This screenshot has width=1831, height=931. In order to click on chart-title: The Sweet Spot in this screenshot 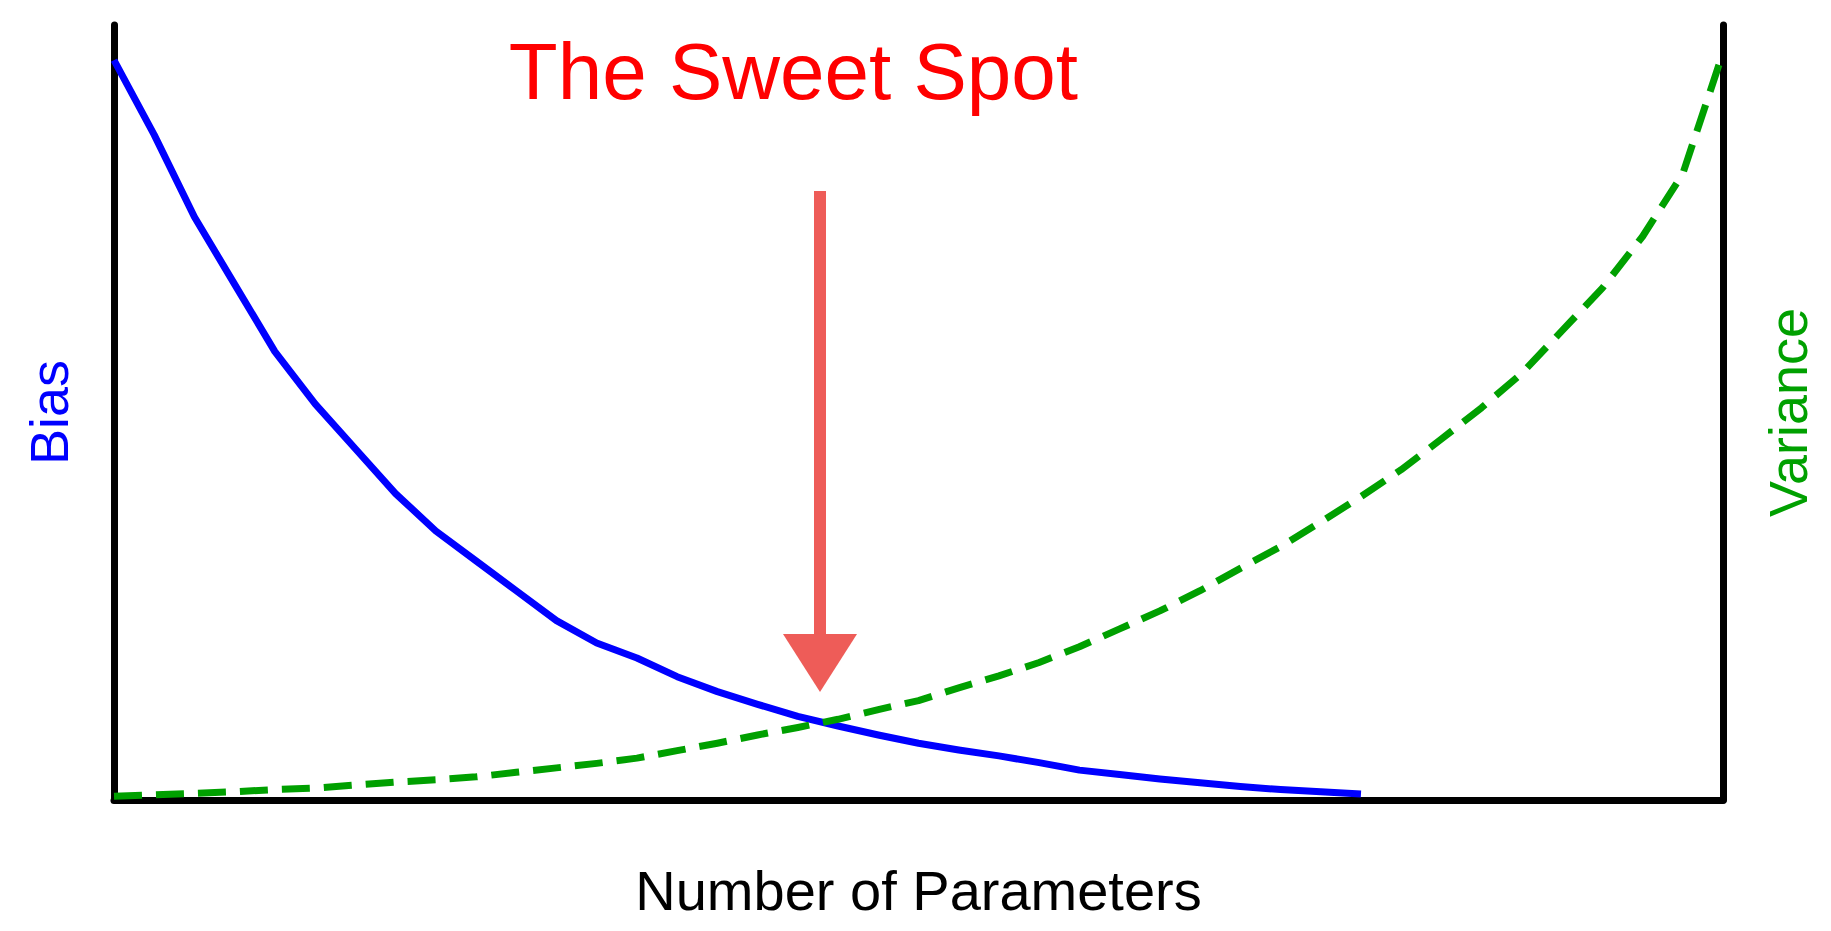, I will do `click(793, 71)`.